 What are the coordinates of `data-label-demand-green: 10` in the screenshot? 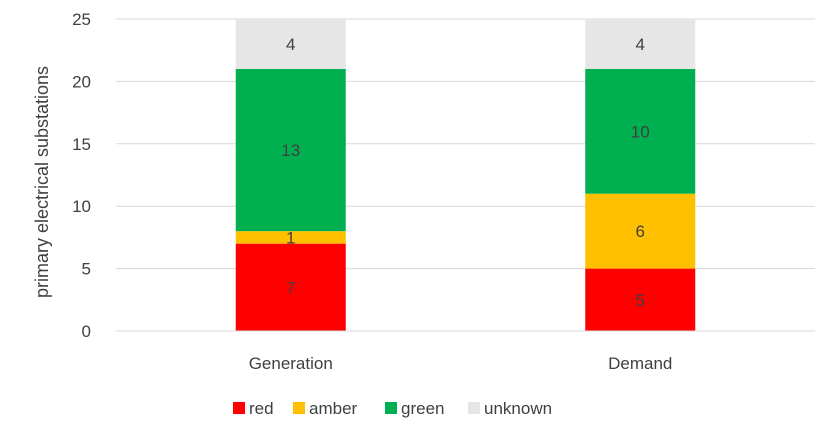 It's located at (640, 131).